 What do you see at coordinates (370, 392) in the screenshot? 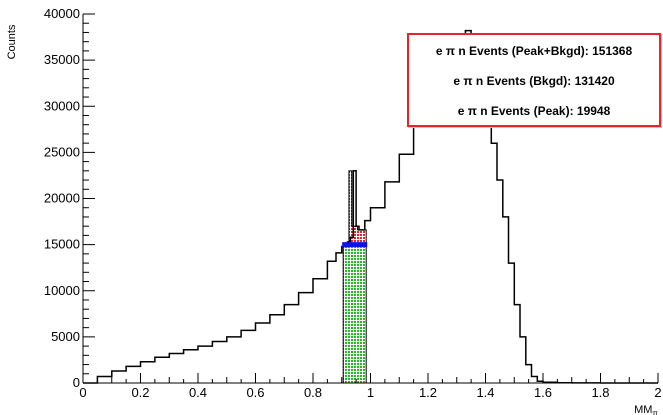
I see `x-tick-label: 1` at bounding box center [370, 392].